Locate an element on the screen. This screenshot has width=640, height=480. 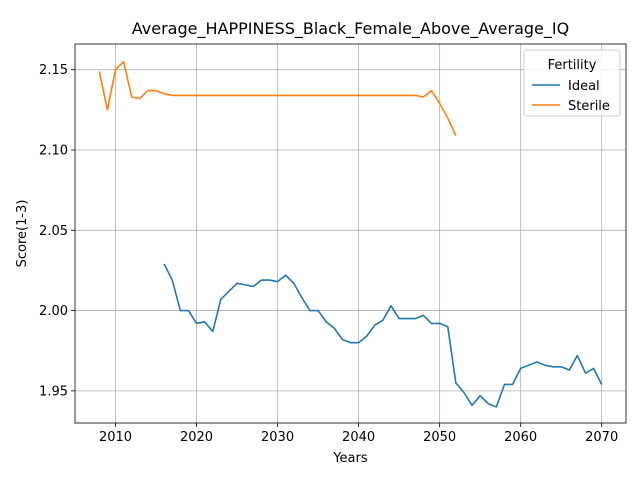
legend: Fertility Ideal Sterile is located at coordinates (572, 83).